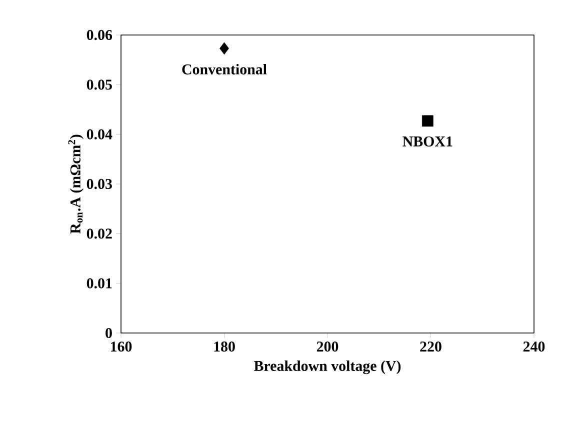 The width and height of the screenshot is (575, 423). Describe the element at coordinates (224, 69) in the screenshot. I see `series-label: Conventional` at that location.